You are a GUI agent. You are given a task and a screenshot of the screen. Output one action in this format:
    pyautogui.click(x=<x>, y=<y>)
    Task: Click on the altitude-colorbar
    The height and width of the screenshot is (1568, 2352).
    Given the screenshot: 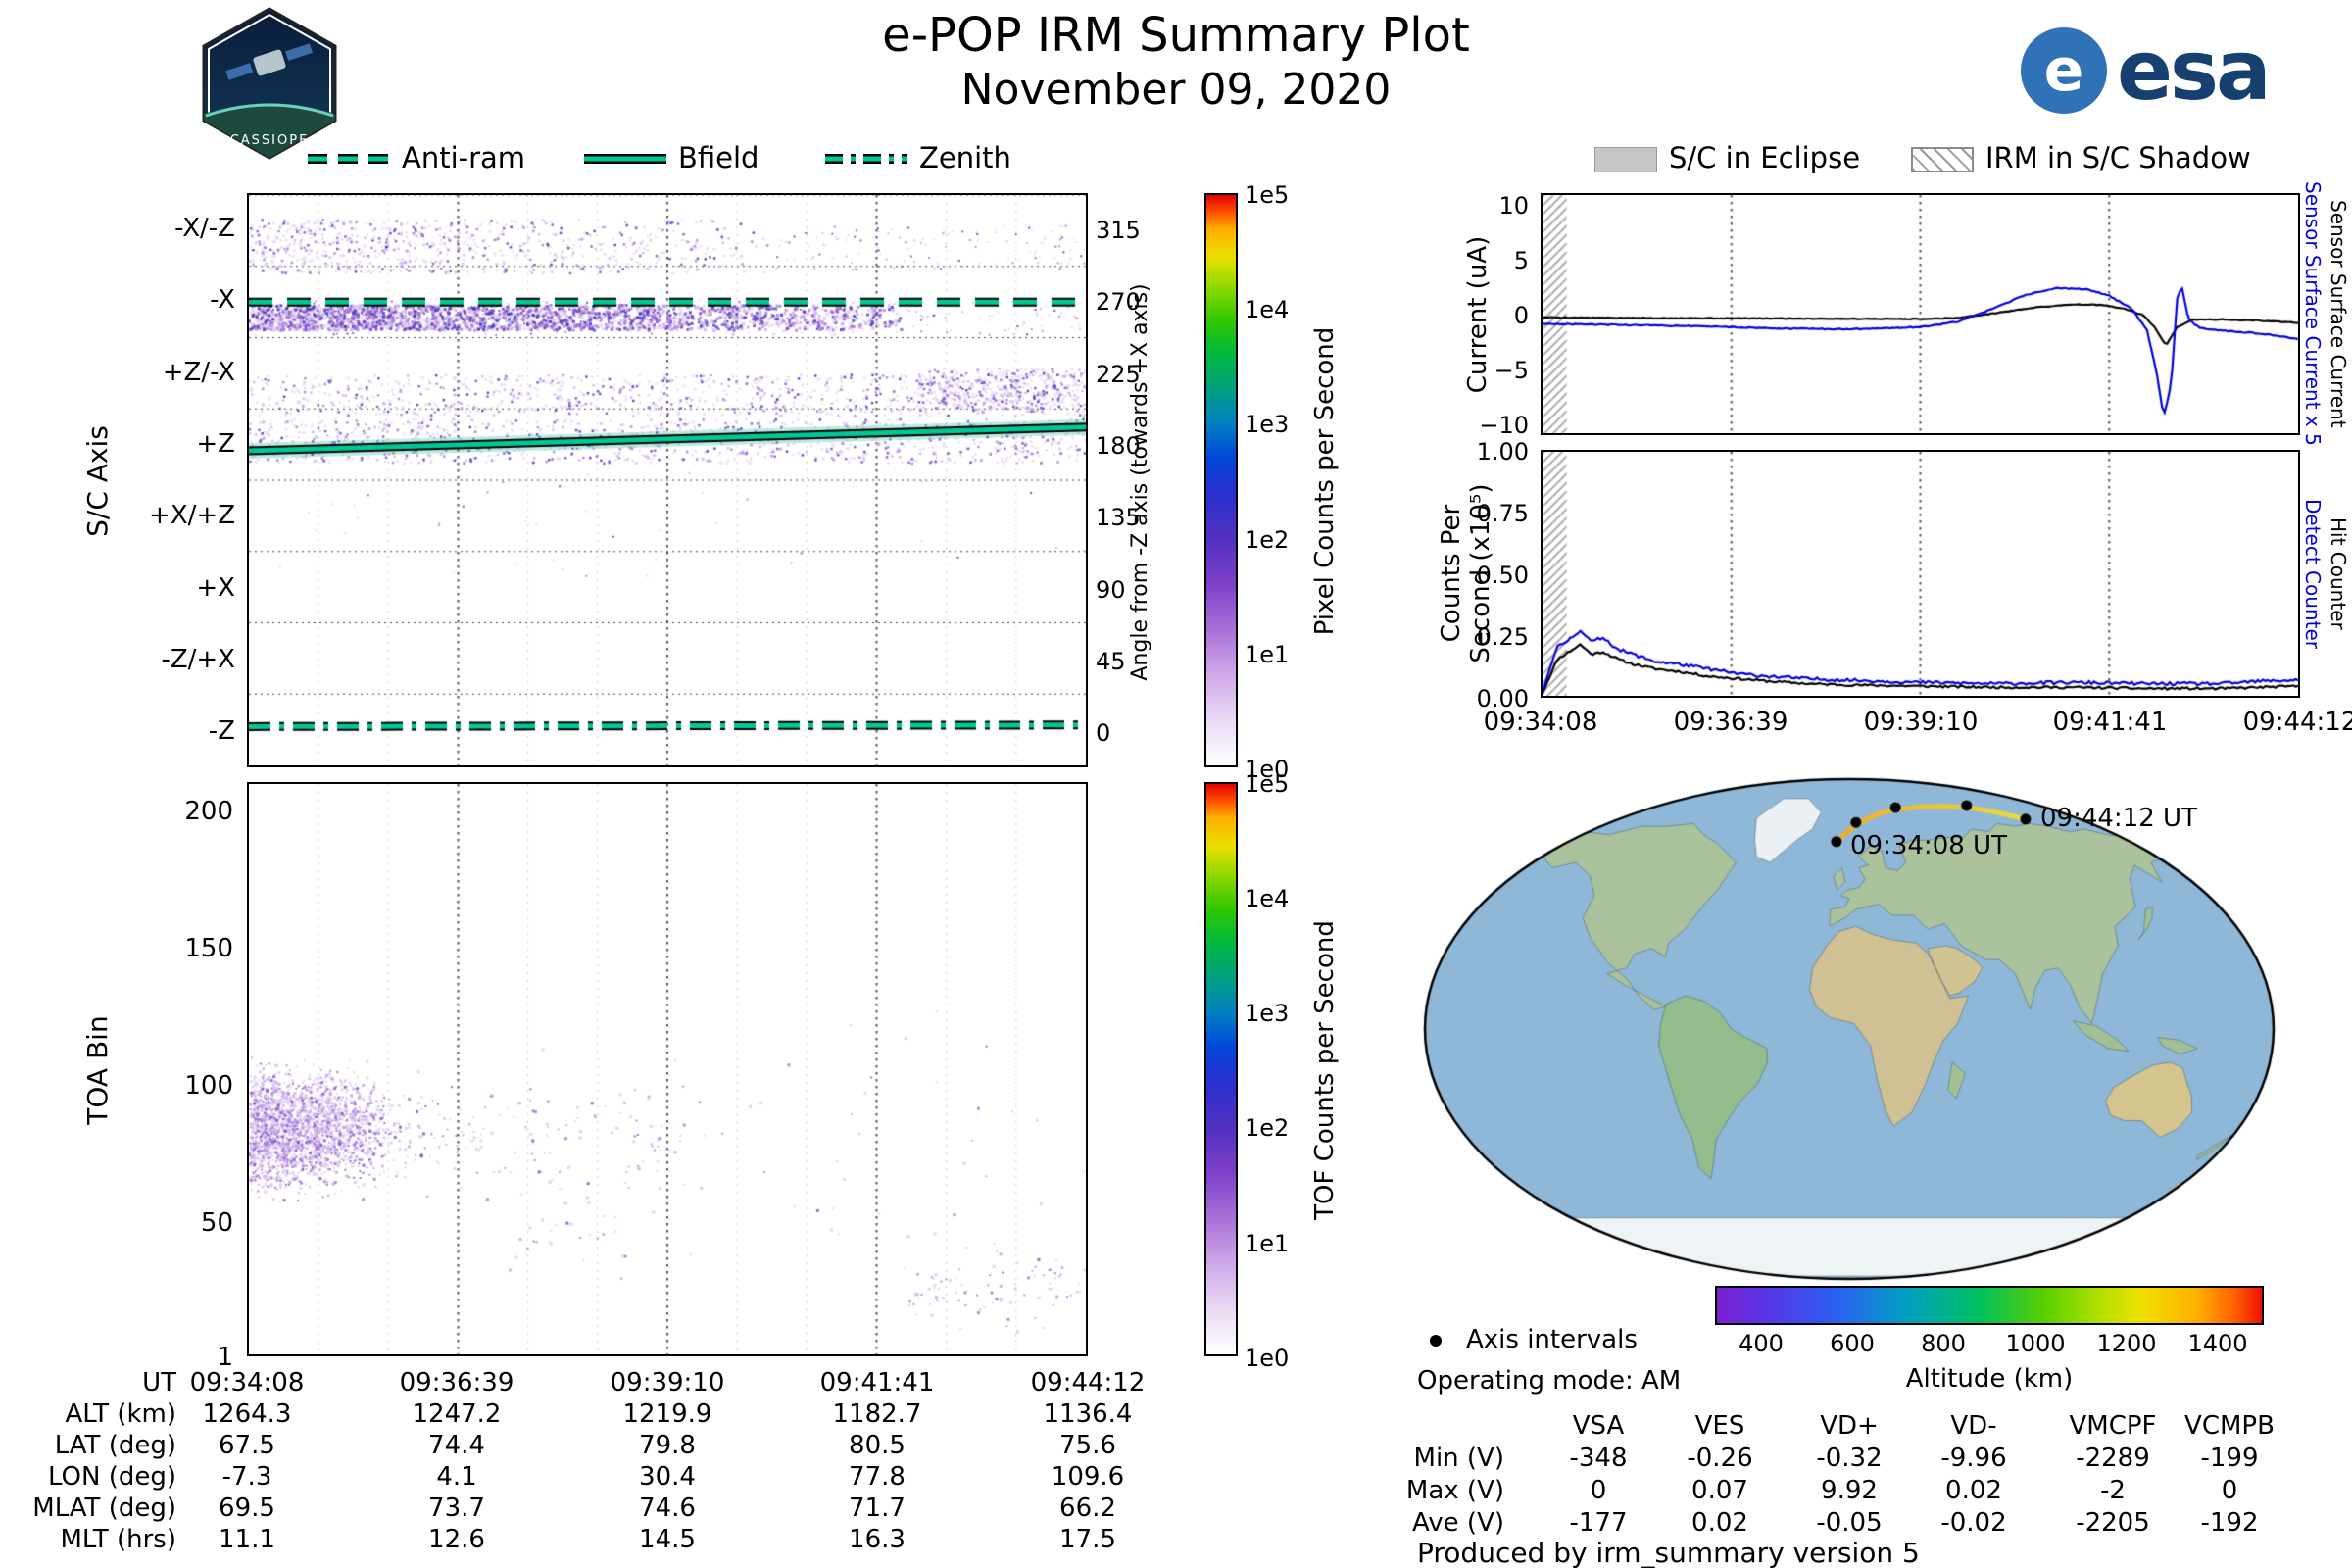 What is the action you would take?
    pyautogui.click(x=1989, y=1305)
    